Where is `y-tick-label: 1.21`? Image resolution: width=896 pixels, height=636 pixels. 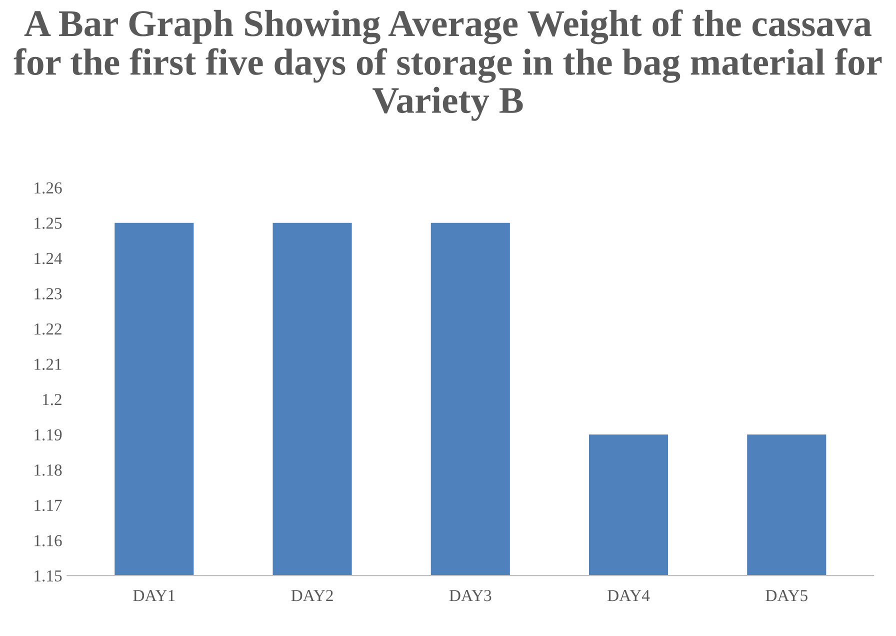 y-tick-label: 1.21 is located at coordinates (48, 364).